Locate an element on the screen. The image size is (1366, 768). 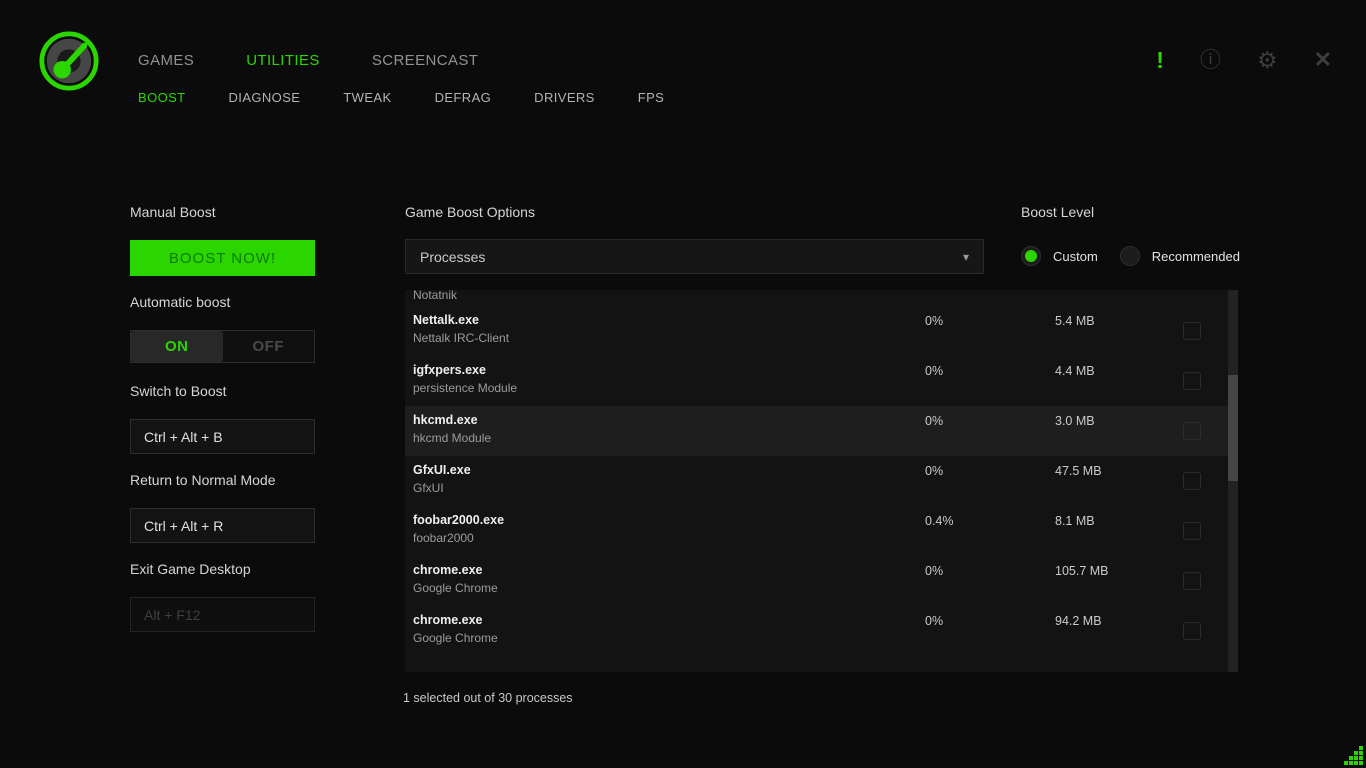
process-name: igfxpers.exe is located at coordinates (449, 370).